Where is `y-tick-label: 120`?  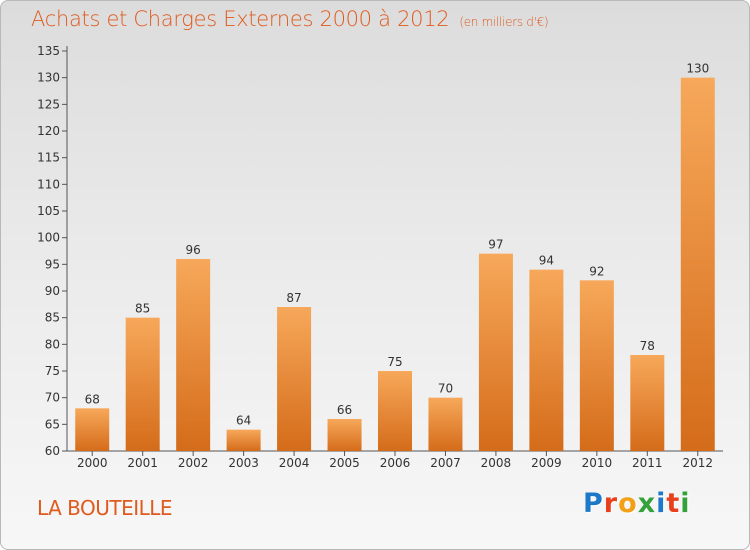 y-tick-label: 120 is located at coordinates (48, 131).